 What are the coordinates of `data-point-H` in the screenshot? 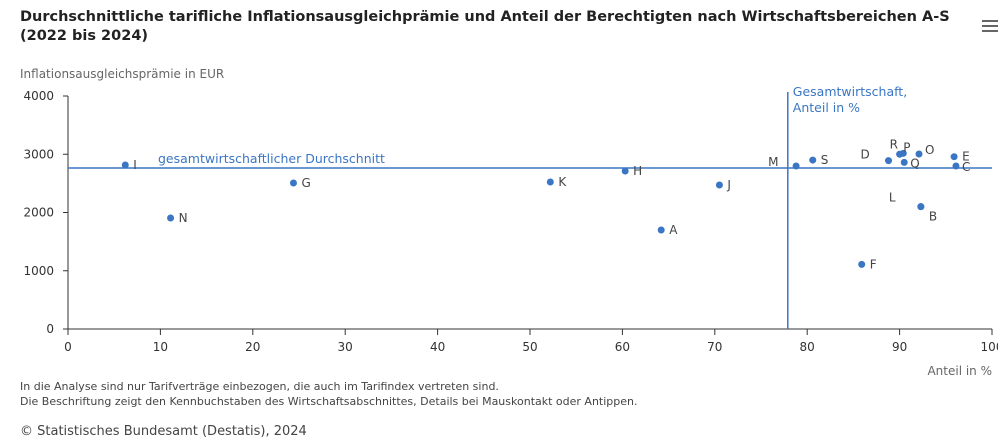 It's located at (625, 171).